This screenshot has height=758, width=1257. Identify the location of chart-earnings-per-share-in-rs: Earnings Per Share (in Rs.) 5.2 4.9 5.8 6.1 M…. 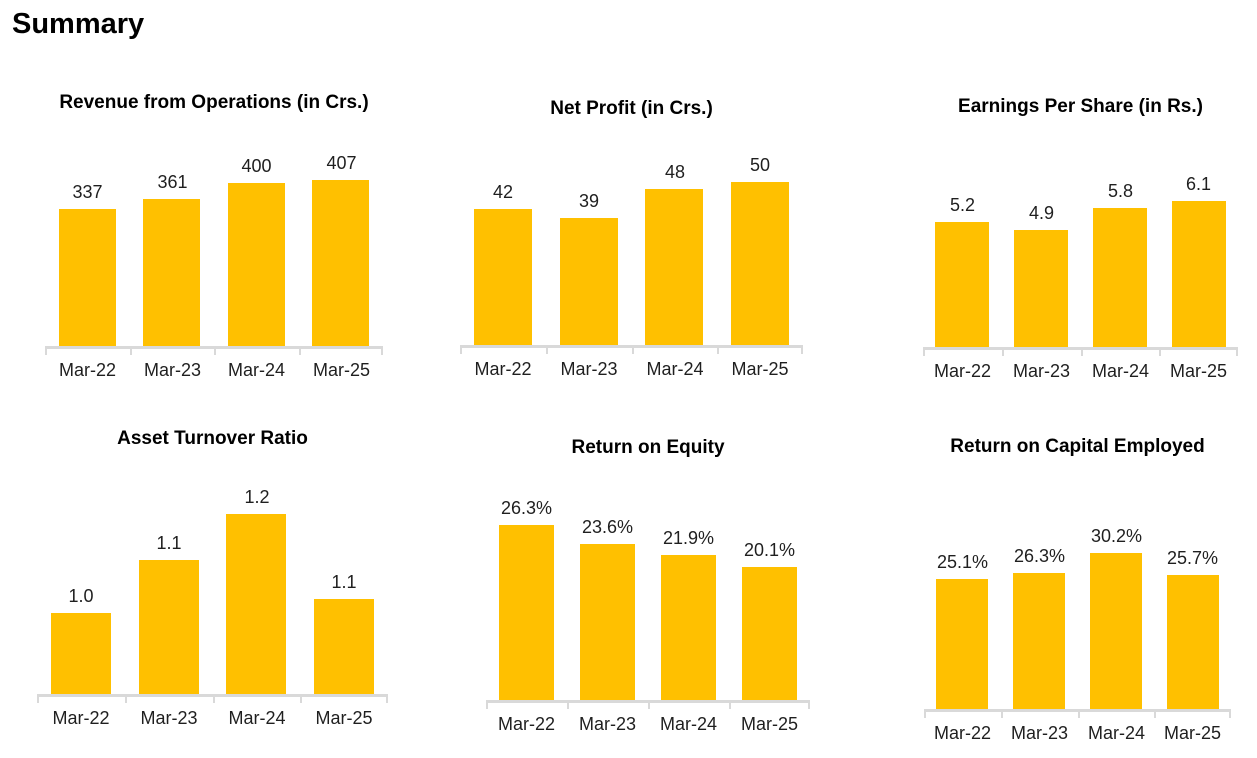
(1058, 240).